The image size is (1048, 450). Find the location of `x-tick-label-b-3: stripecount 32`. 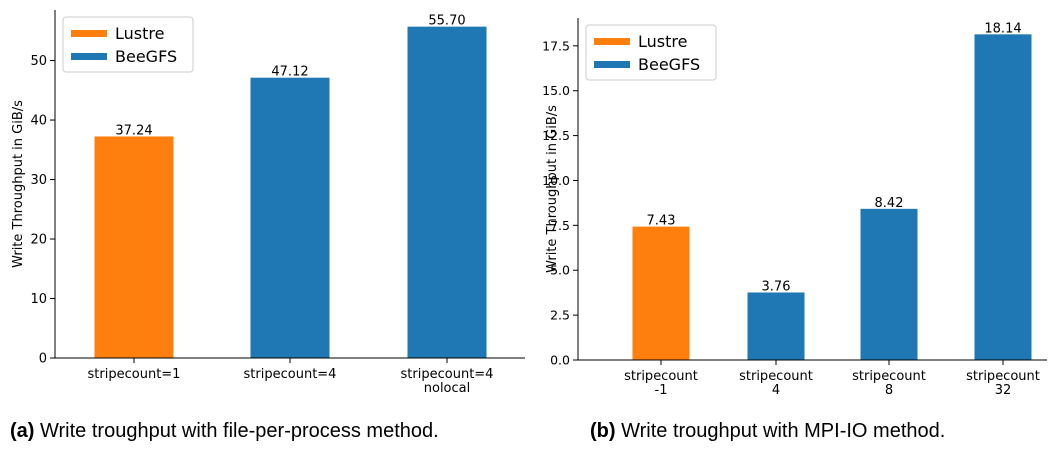

x-tick-label-b-3: stripecount 32 is located at coordinates (1003, 383).